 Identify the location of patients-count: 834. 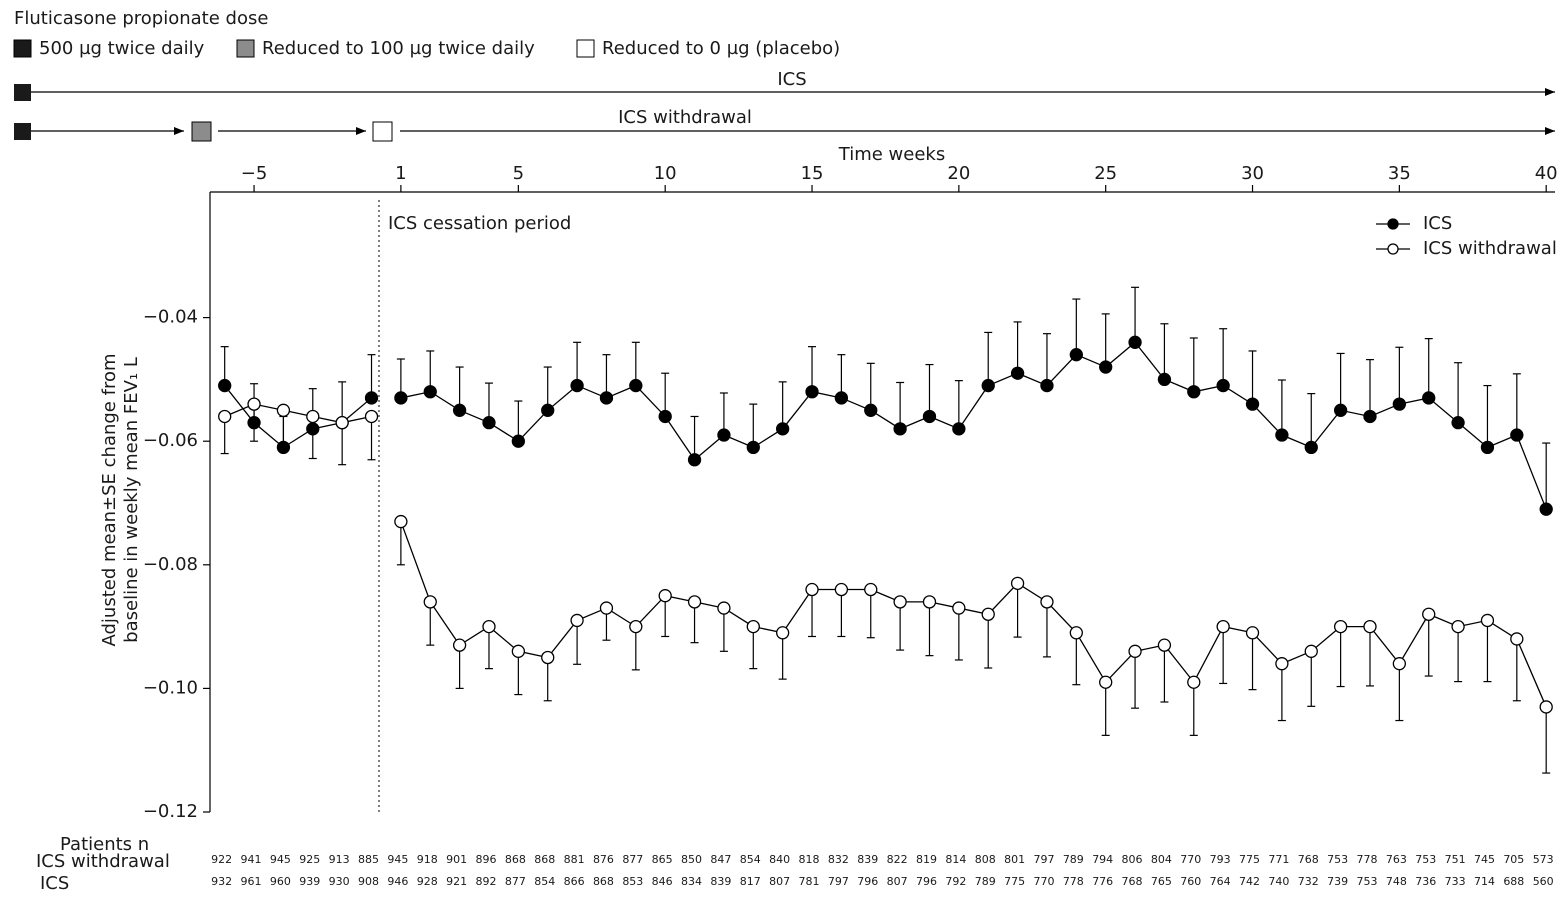
(691, 881).